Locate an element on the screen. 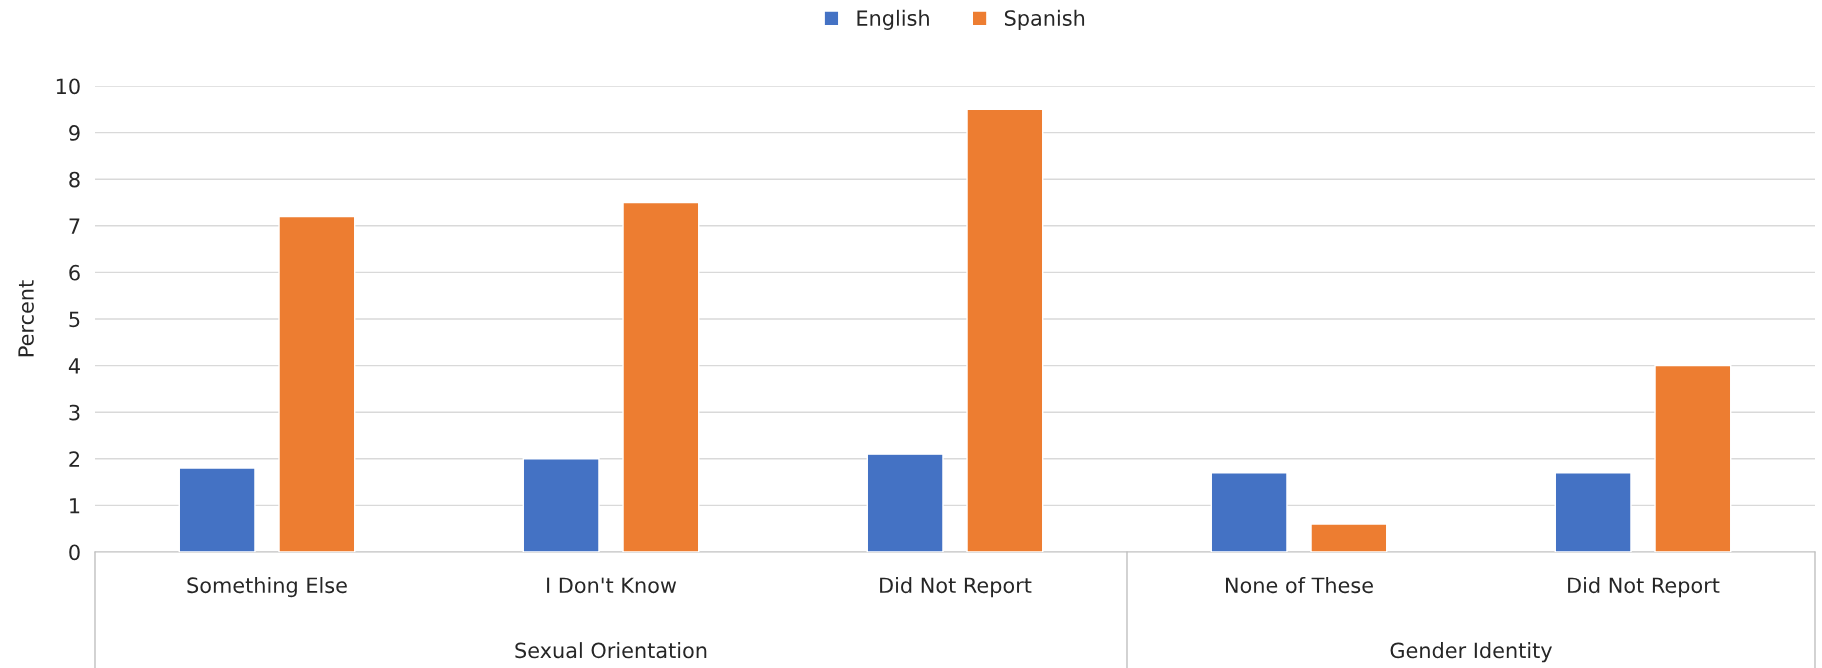  x-tick-label: Something Else is located at coordinates (267, 587).